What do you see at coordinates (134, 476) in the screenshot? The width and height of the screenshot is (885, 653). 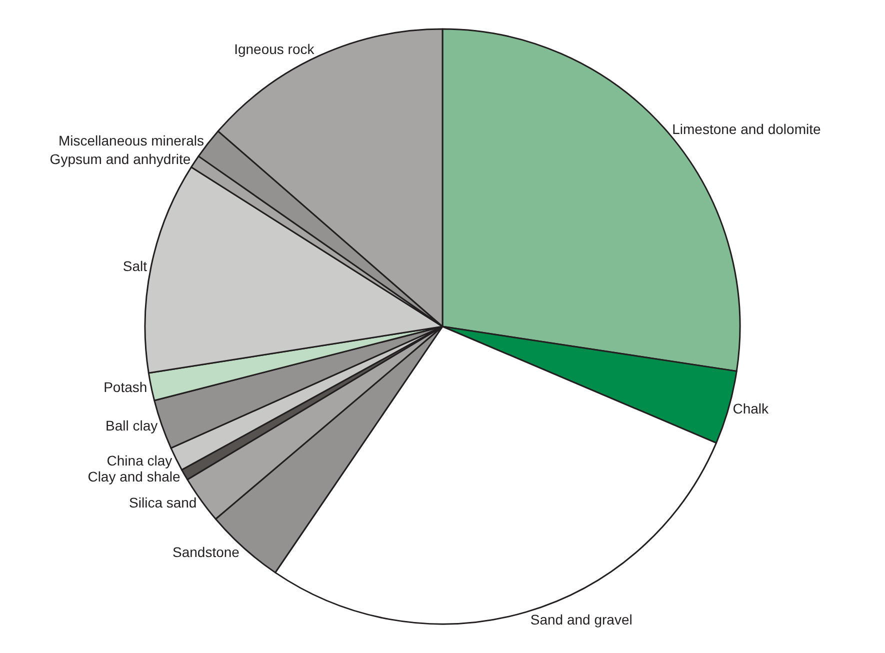 I see `slice-label: Clay and shale` at bounding box center [134, 476].